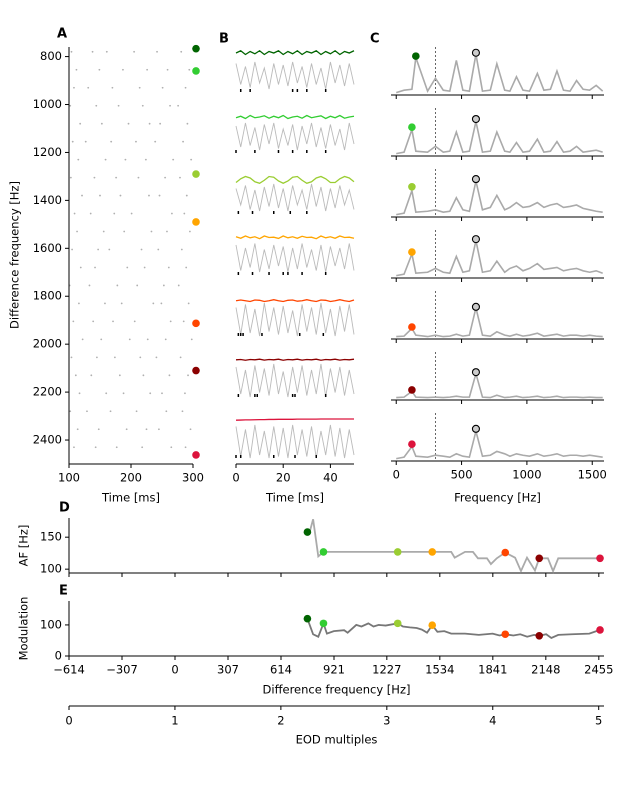 The width and height of the screenshot is (629, 804). What do you see at coordinates (24, 546) in the screenshot?
I see `y-axis-label: AF [Hz]` at bounding box center [24, 546].